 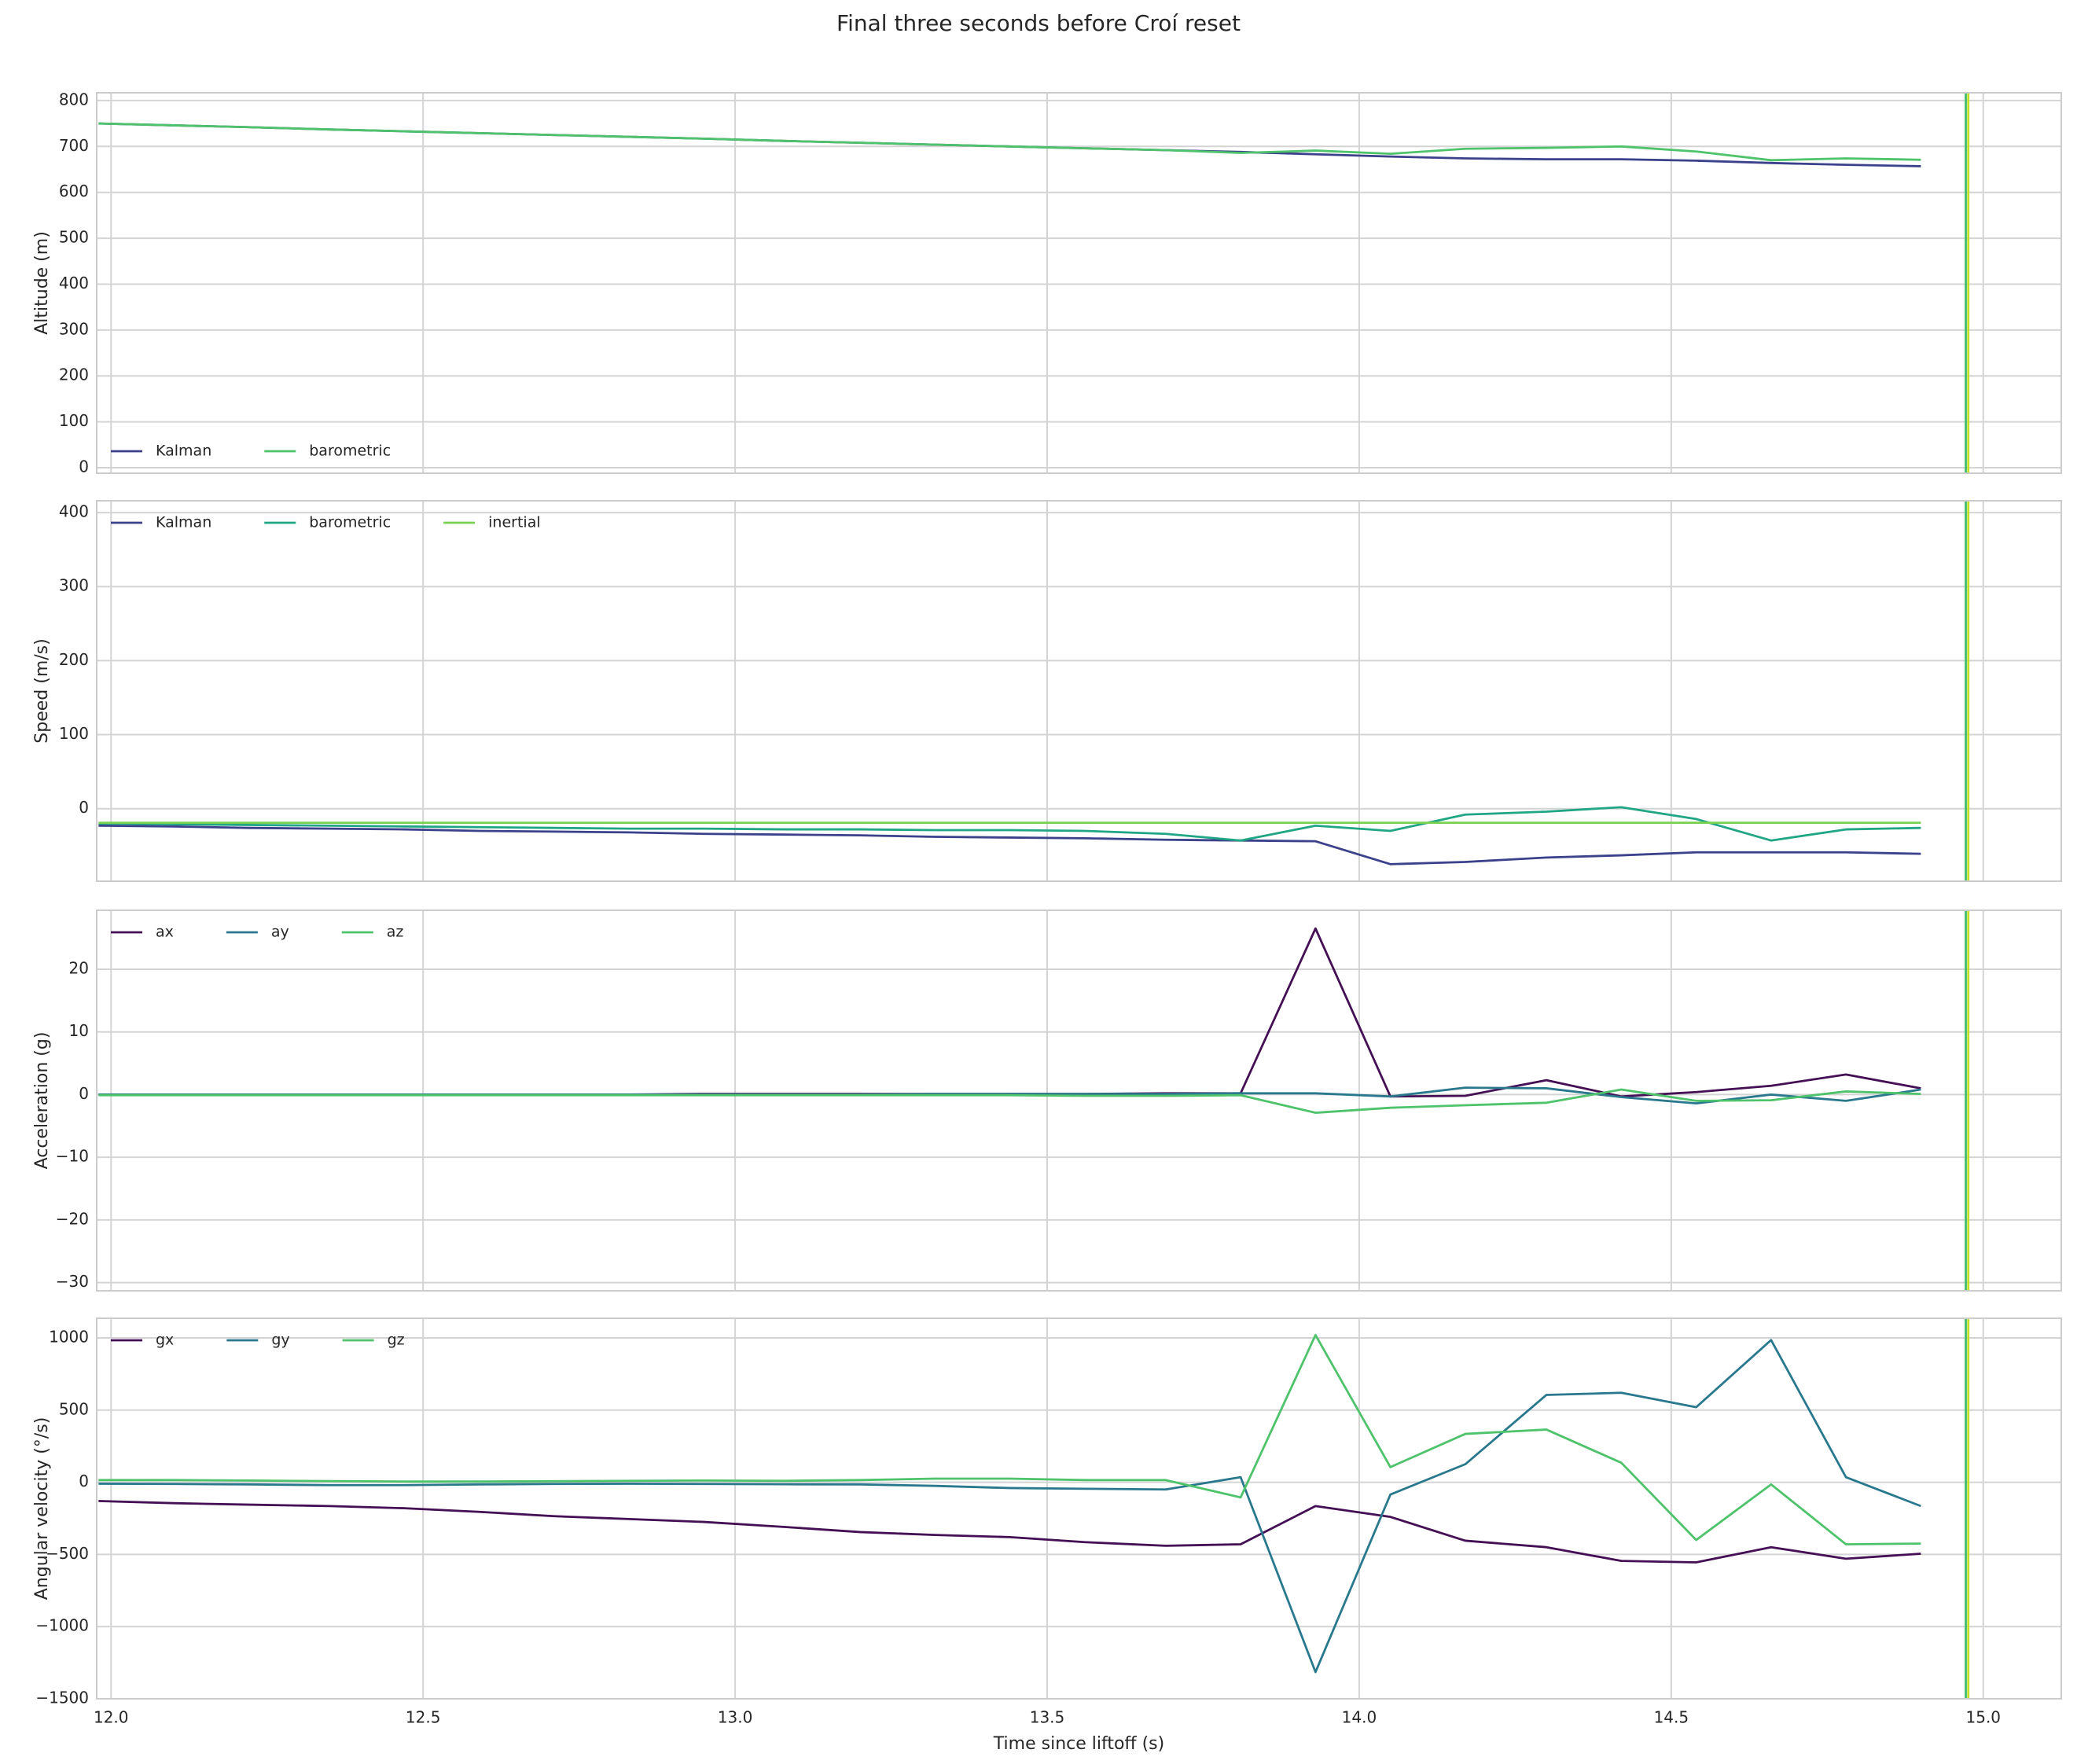 What do you see at coordinates (74, 191) in the screenshot?
I see `y-tick-label: 600` at bounding box center [74, 191].